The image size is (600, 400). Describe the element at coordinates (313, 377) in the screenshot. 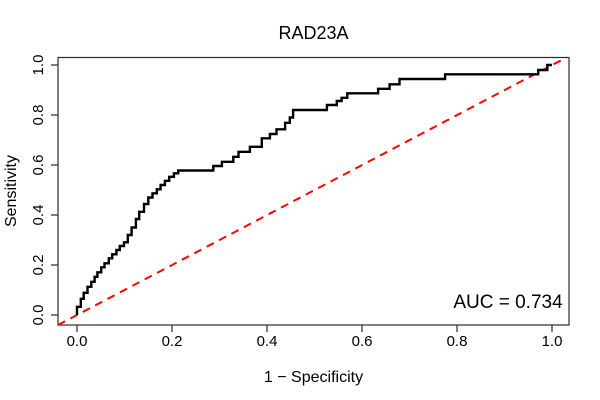

I see `x-axis-label: 1 − Specificity` at that location.